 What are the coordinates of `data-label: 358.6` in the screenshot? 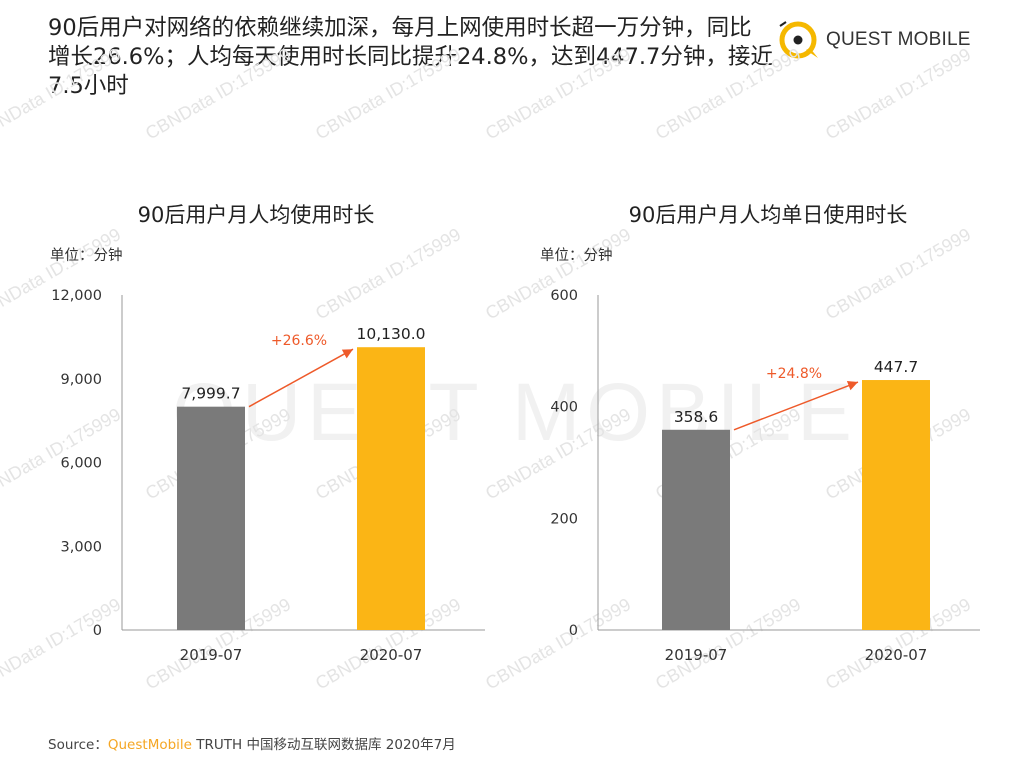 It's located at (696, 417).